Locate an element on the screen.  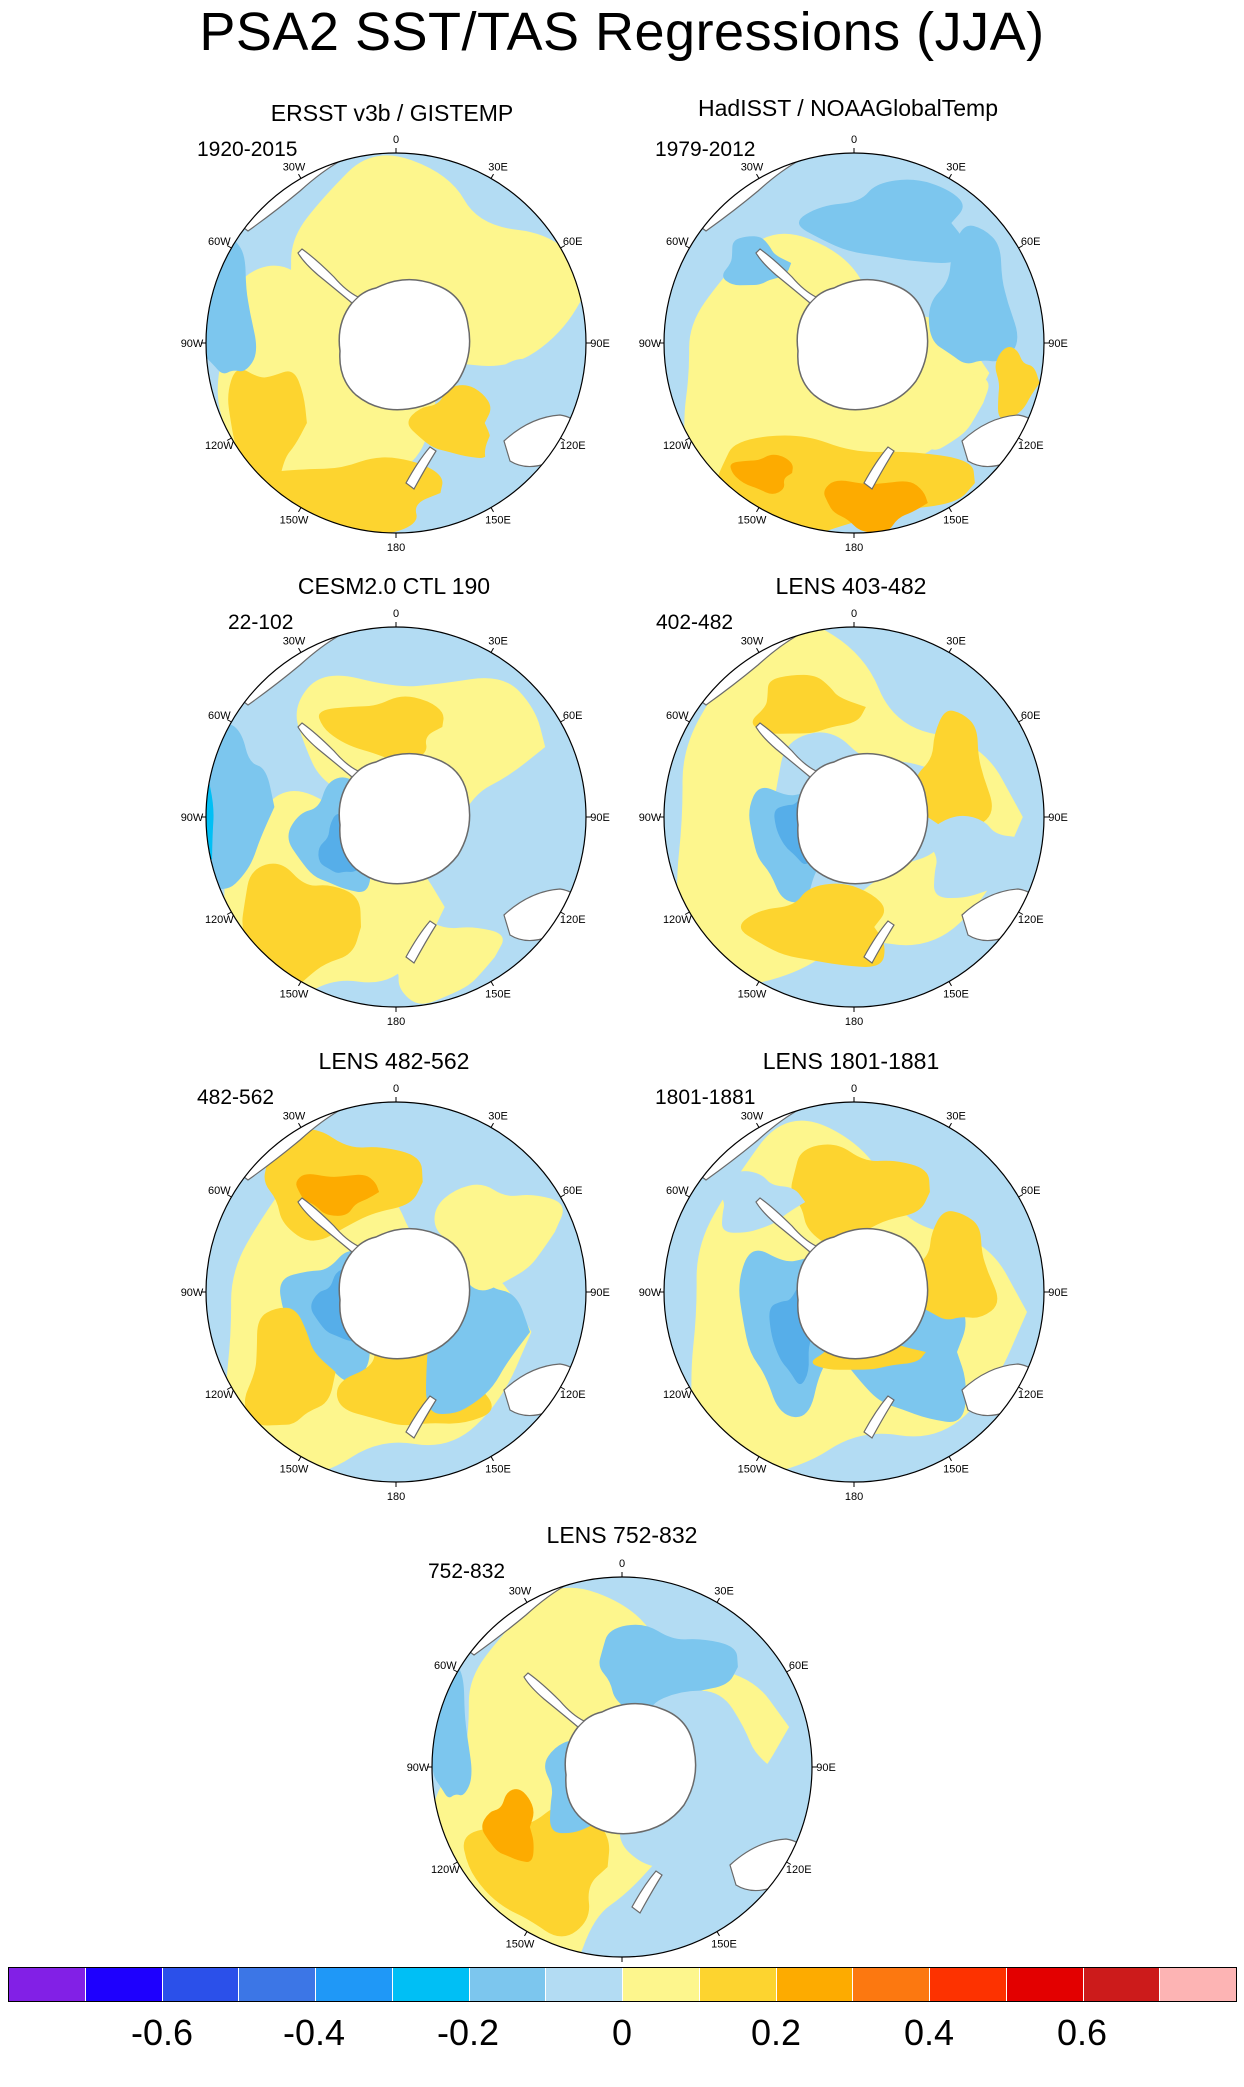
colorbar-label: 0.4 is located at coordinates (929, 2032).